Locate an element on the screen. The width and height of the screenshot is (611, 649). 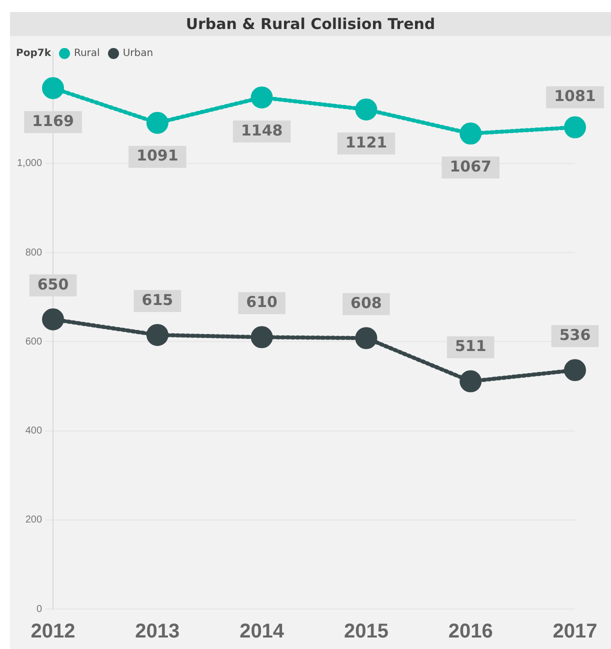
x-tick-label: 2016 is located at coordinates (470, 631).